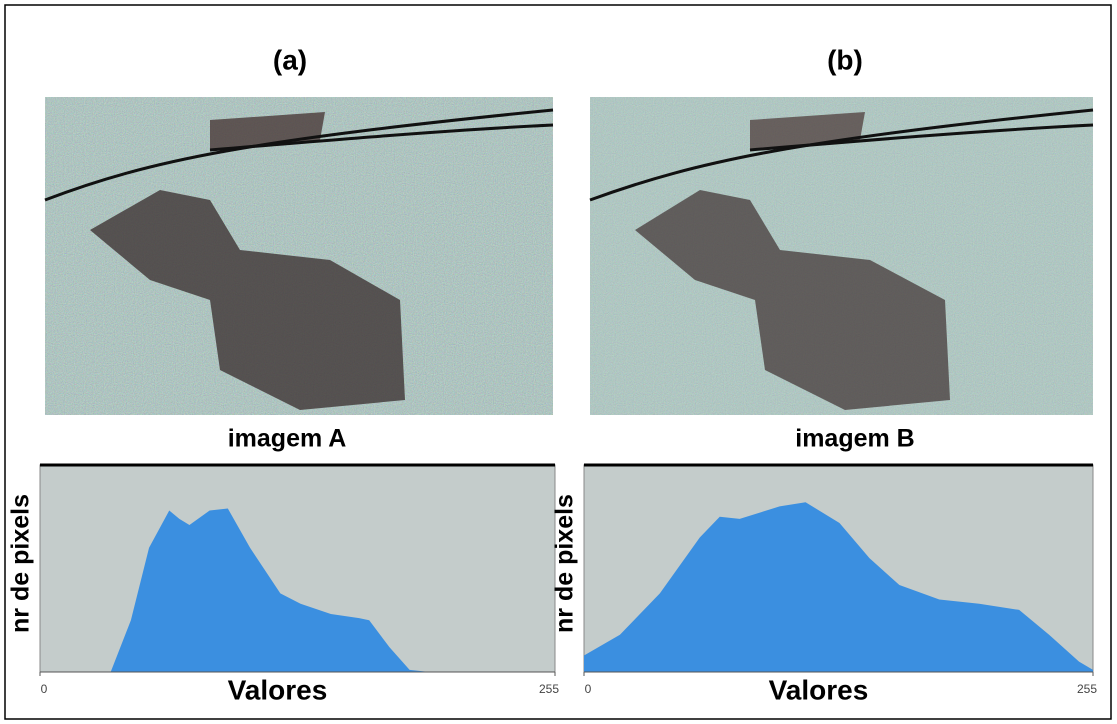 The width and height of the screenshot is (1117, 724). Describe the element at coordinates (854, 439) in the screenshot. I see `image-caption: imagem B` at that location.